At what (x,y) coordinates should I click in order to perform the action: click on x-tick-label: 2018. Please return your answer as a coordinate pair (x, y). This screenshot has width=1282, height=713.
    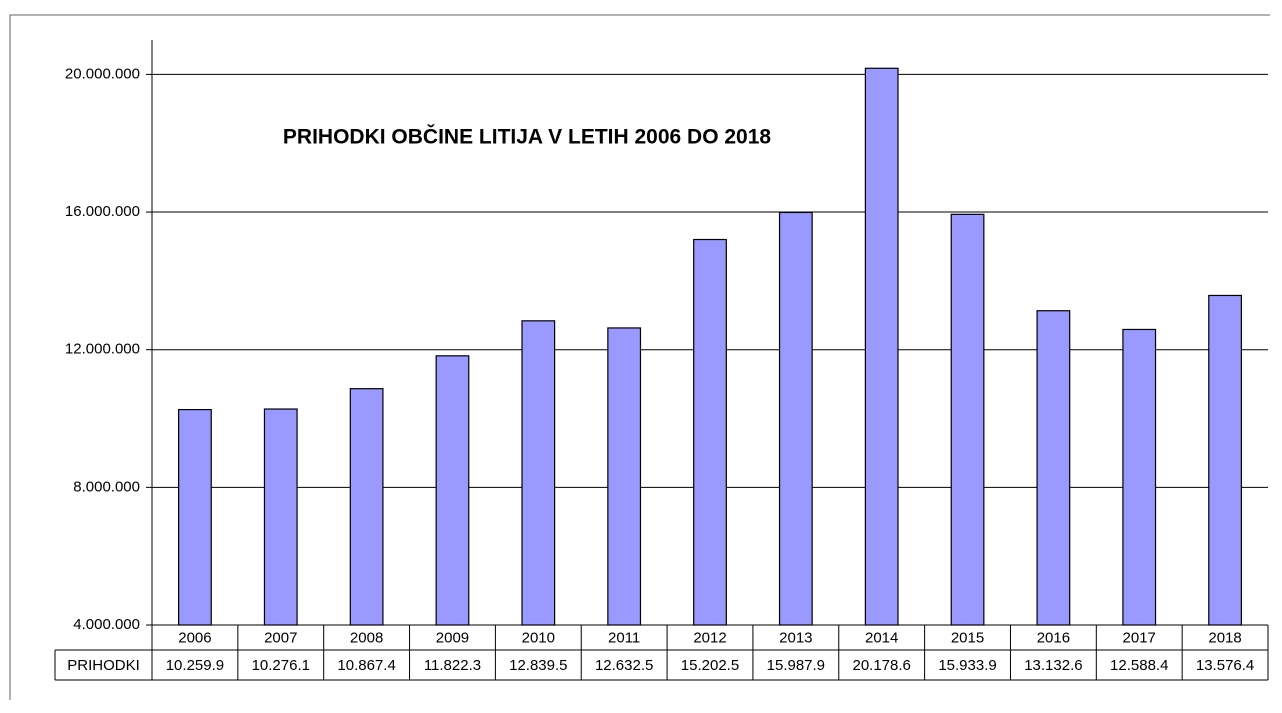
    Looking at the image, I should click on (1224, 637).